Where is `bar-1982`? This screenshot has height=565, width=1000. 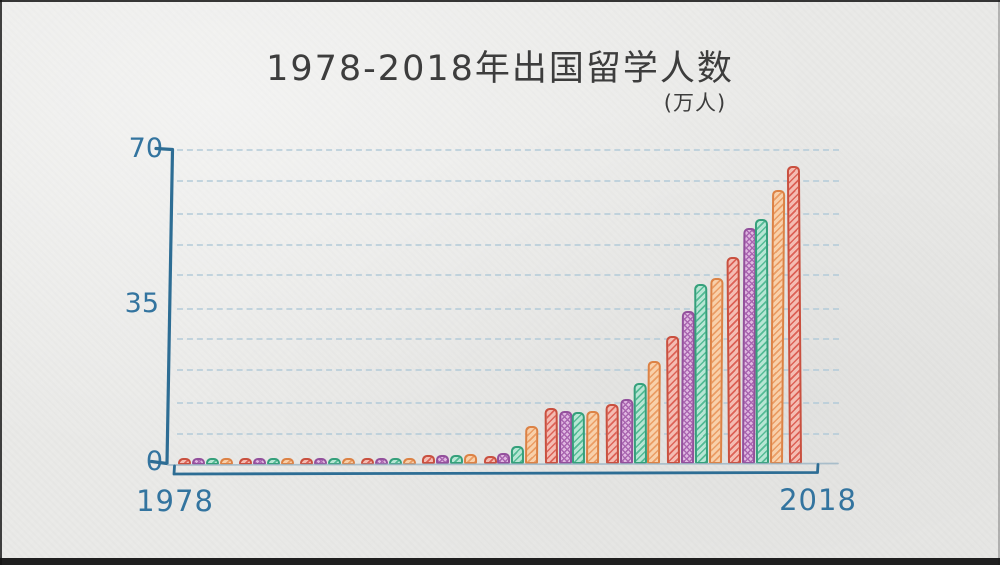
bar-1982 is located at coordinates (245, 461).